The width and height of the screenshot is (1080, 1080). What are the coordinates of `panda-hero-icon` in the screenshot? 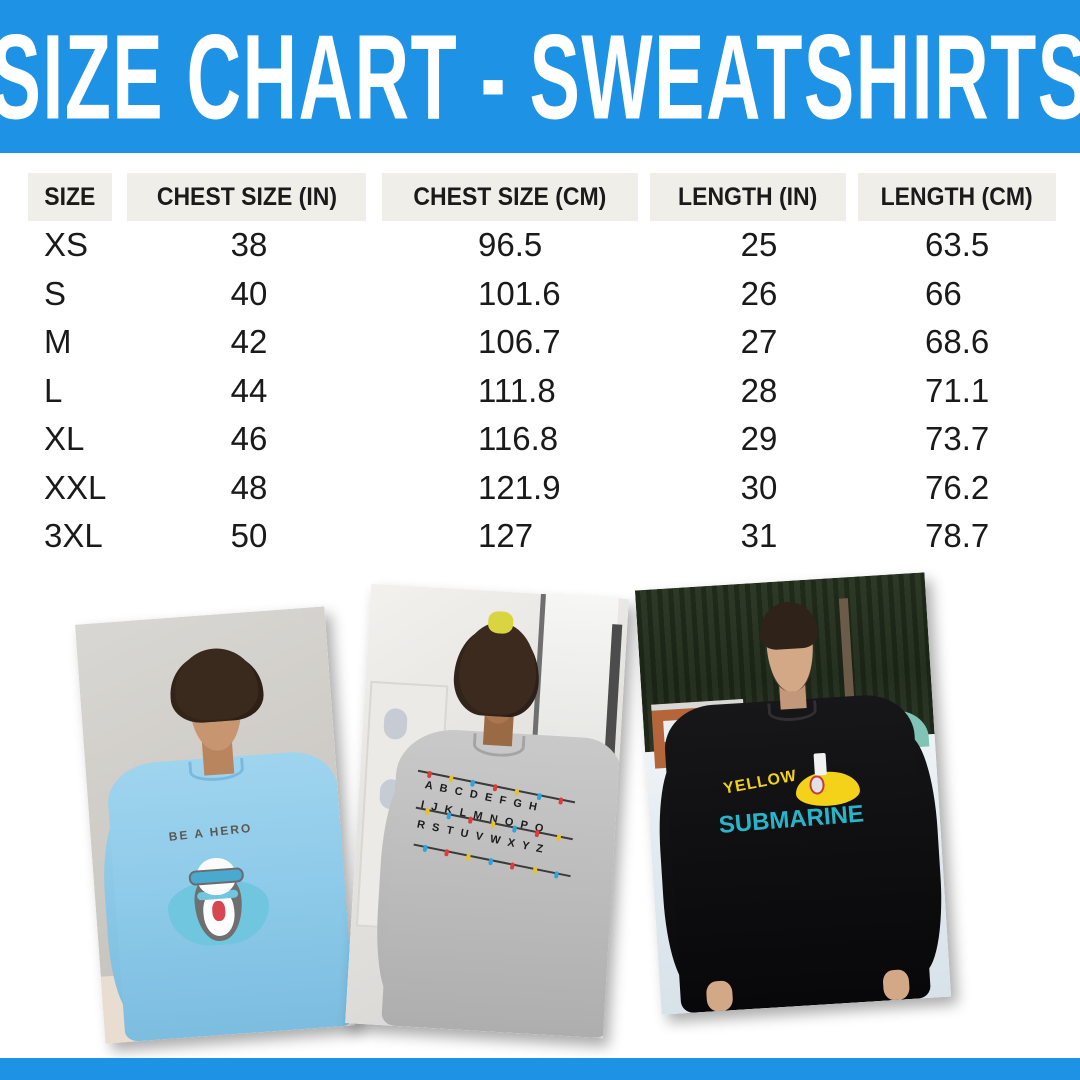 It's located at (219, 900).